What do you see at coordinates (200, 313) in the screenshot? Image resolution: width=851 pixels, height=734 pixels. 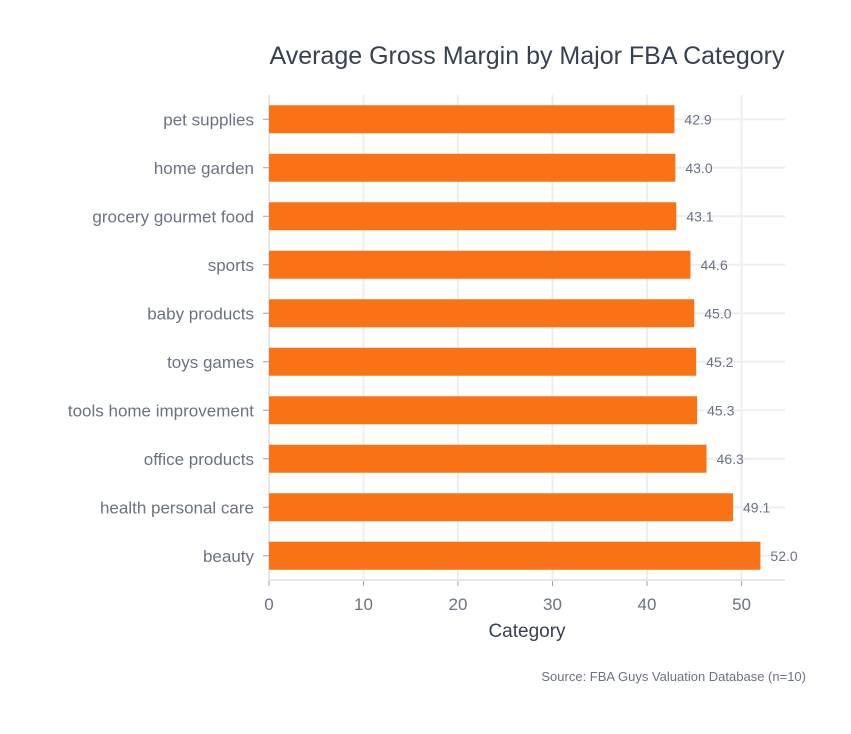 I see `y-tick-label: baby products` at bounding box center [200, 313].